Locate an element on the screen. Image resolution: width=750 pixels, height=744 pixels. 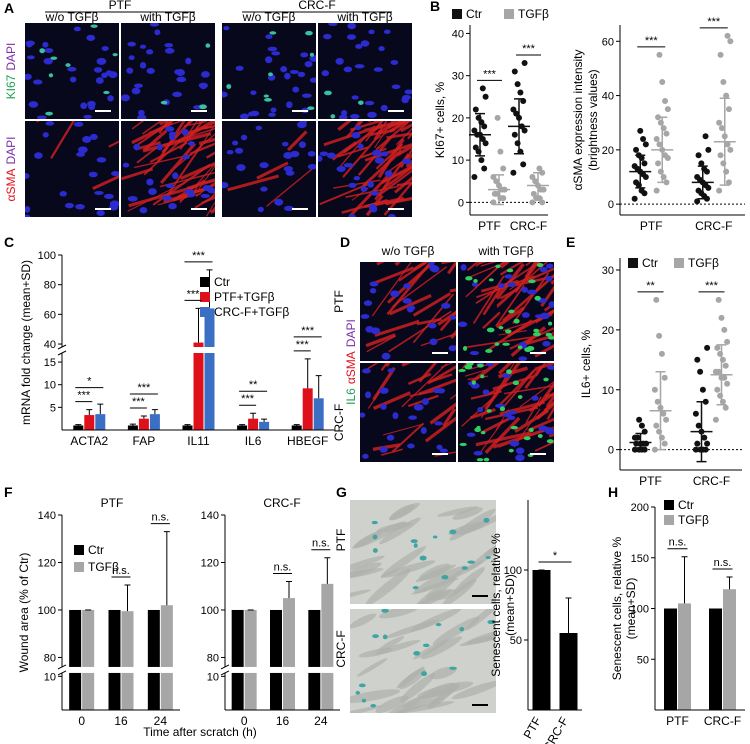
y-axis-label: Senescent cells, relative % is located at coordinates (617, 608).